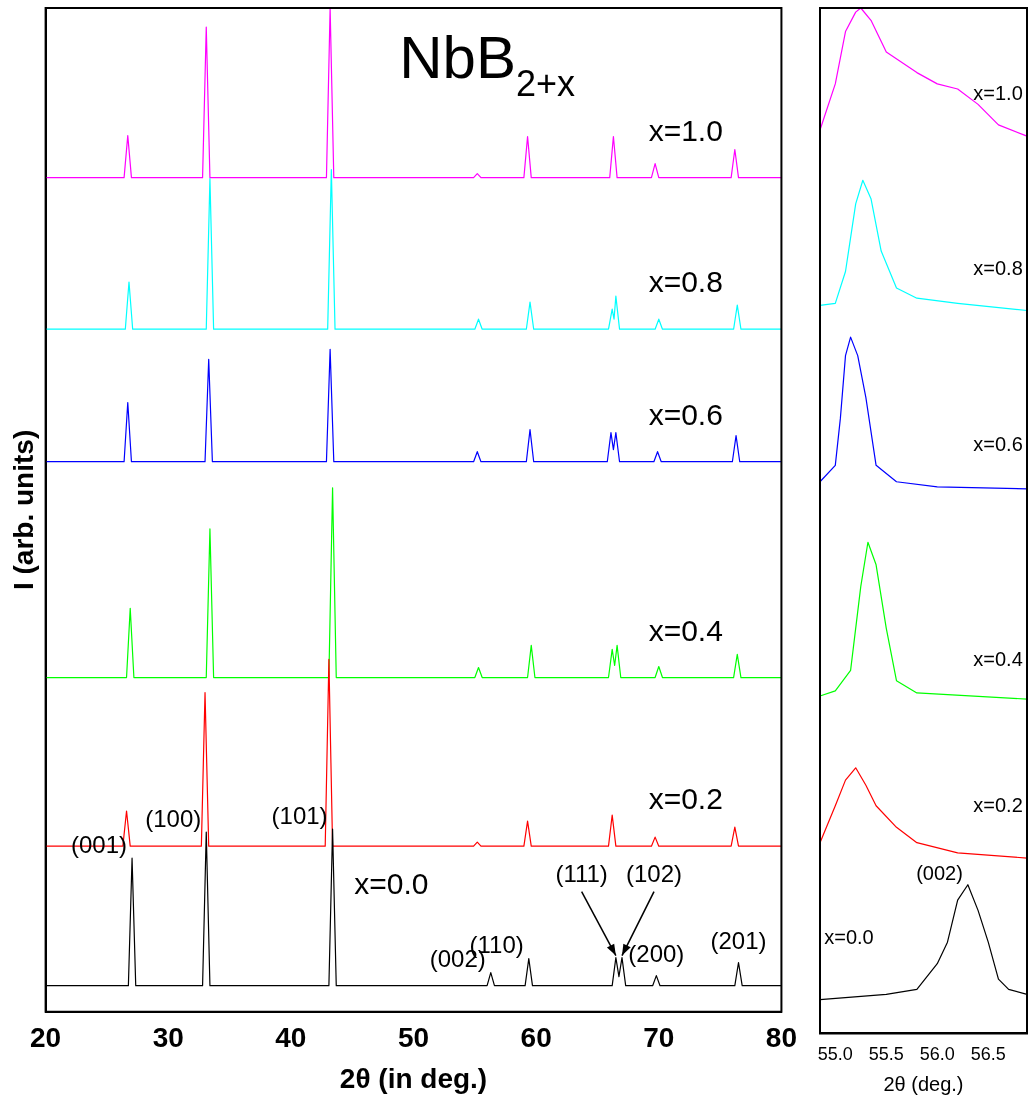 The height and width of the screenshot is (1105, 1029). What do you see at coordinates (849, 936) in the screenshot?
I see `text: x=0.0` at bounding box center [849, 936].